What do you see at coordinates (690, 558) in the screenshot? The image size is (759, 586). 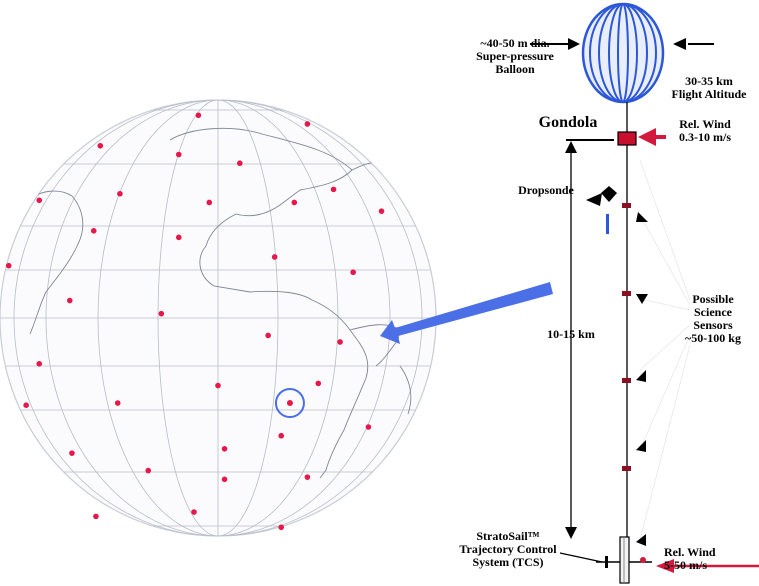 I see `rel-wind-bottom-label: Rel. Wind 5-50 m/s` at bounding box center [690, 558].